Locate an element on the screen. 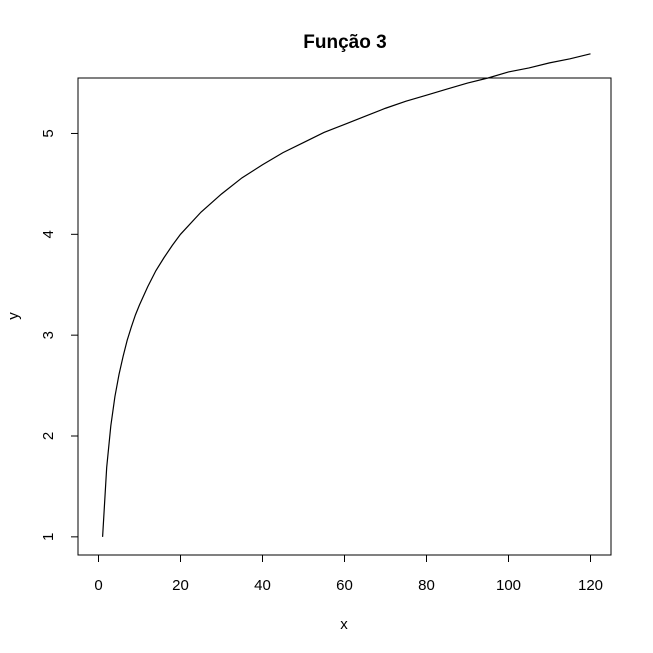  x-axis: 0 20 40 60 80 100 120 is located at coordinates (348, 574).